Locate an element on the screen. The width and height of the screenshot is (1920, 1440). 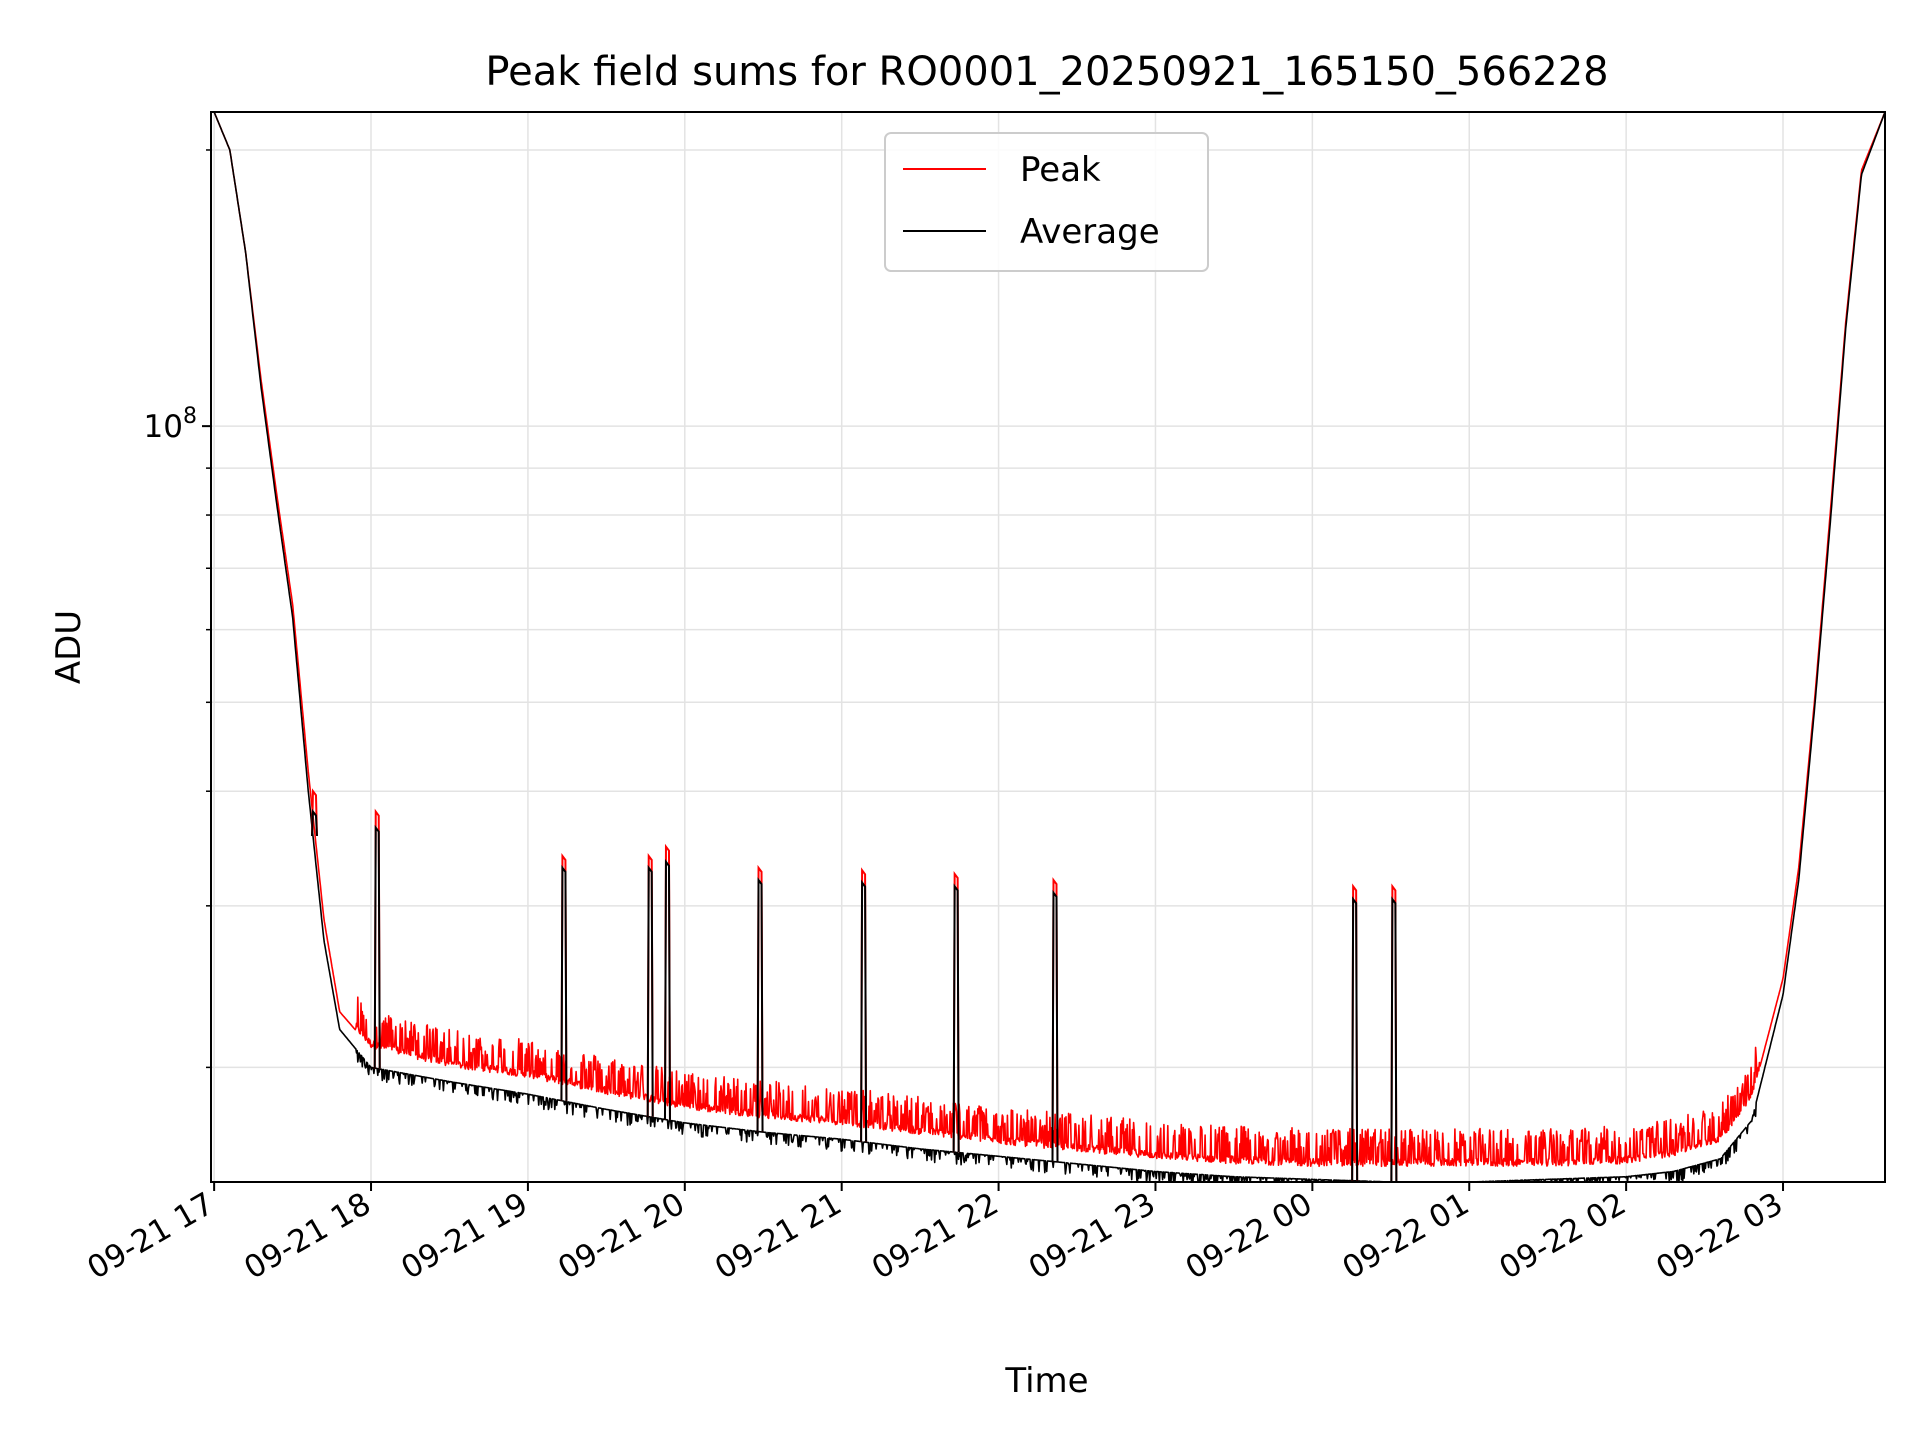
legend-box is located at coordinates (1046, 202).